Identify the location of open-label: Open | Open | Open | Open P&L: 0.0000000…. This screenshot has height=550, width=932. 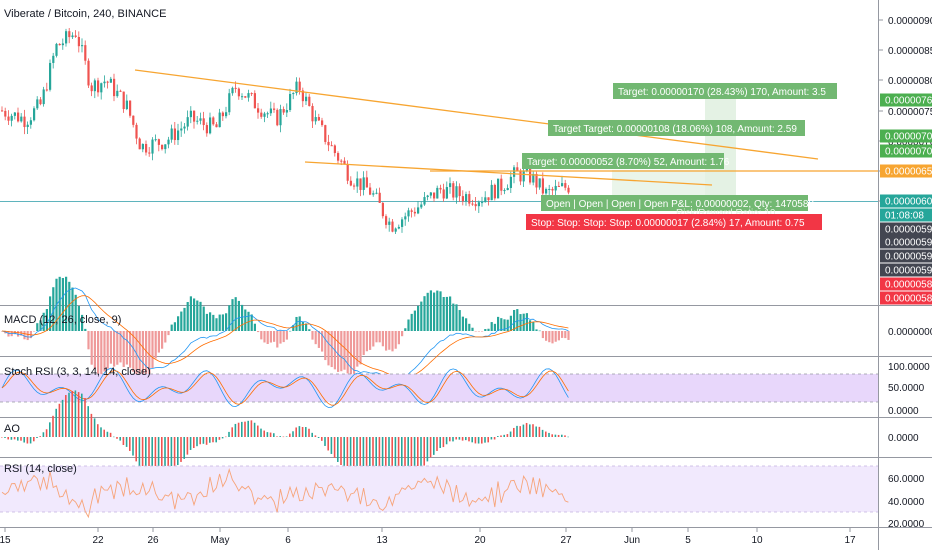
(677, 203).